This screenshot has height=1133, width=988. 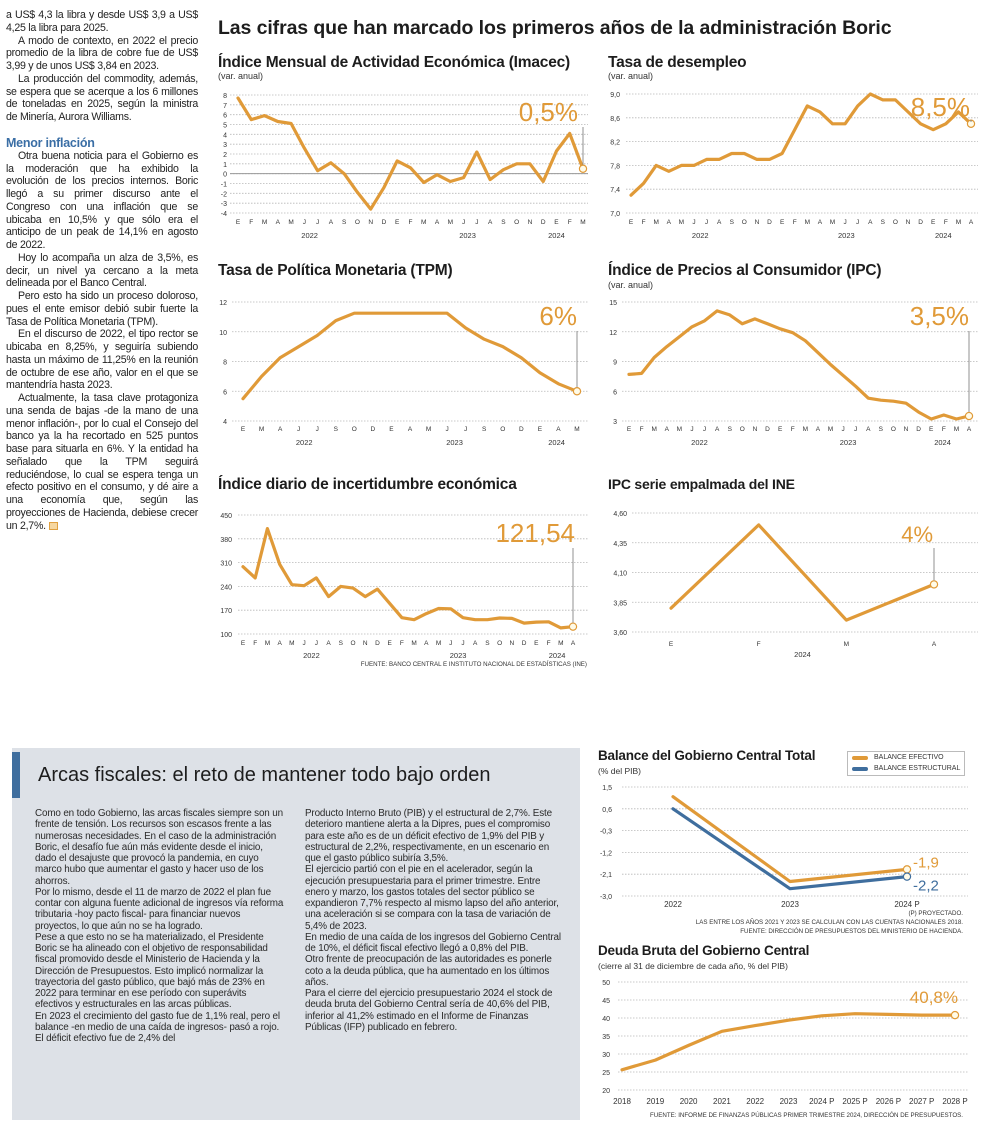 I want to click on series-line, so click(x=790, y=849).